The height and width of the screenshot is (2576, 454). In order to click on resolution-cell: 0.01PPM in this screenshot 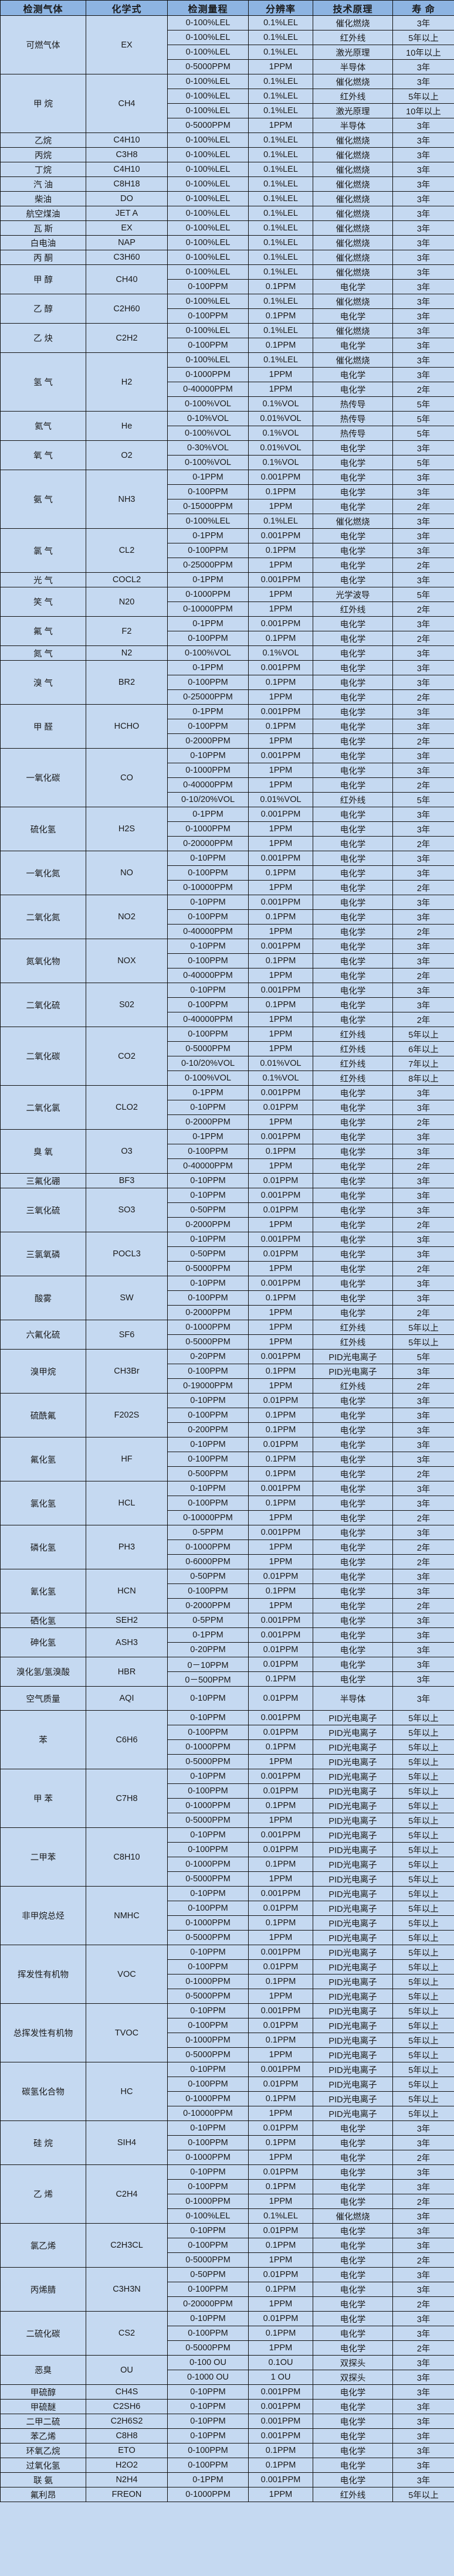, I will do `click(280, 2026)`.